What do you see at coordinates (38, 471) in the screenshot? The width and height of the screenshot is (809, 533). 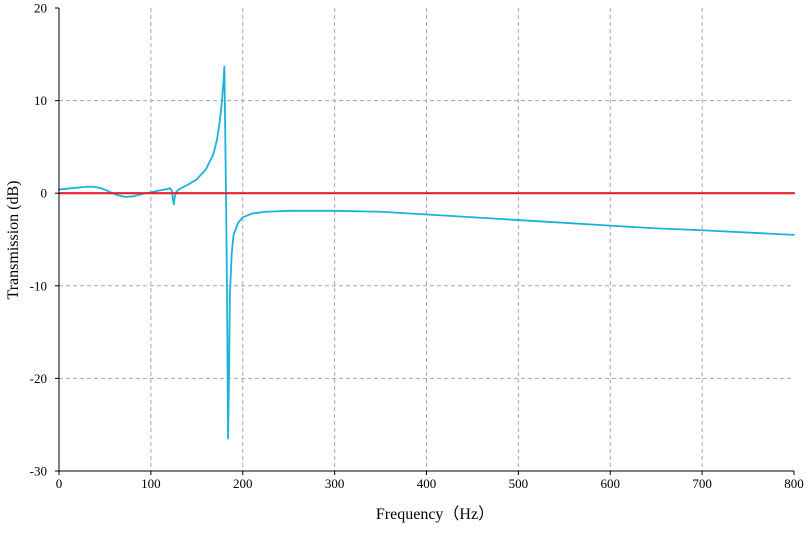 I see `y-tick-label: -30` at bounding box center [38, 471].